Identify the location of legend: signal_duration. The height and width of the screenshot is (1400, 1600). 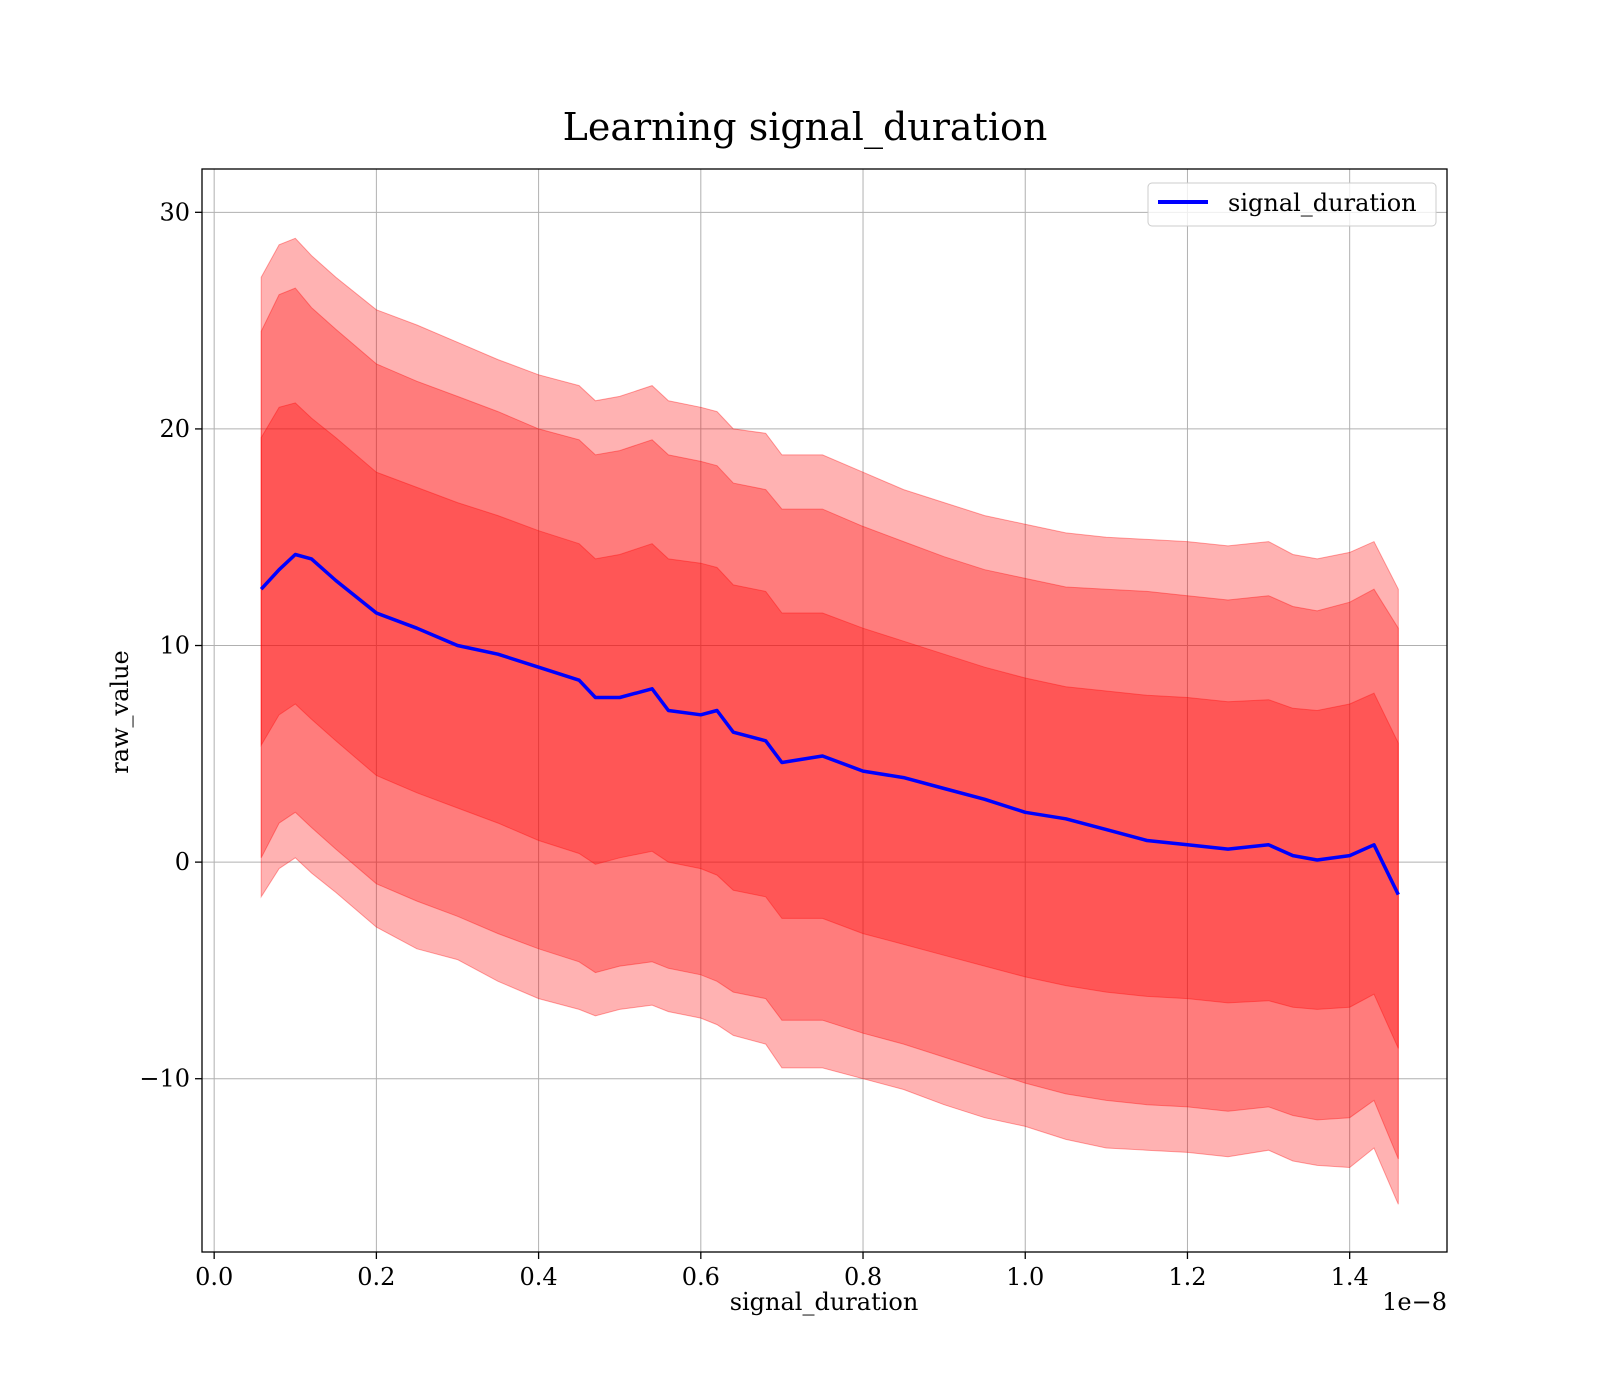
(1292, 204).